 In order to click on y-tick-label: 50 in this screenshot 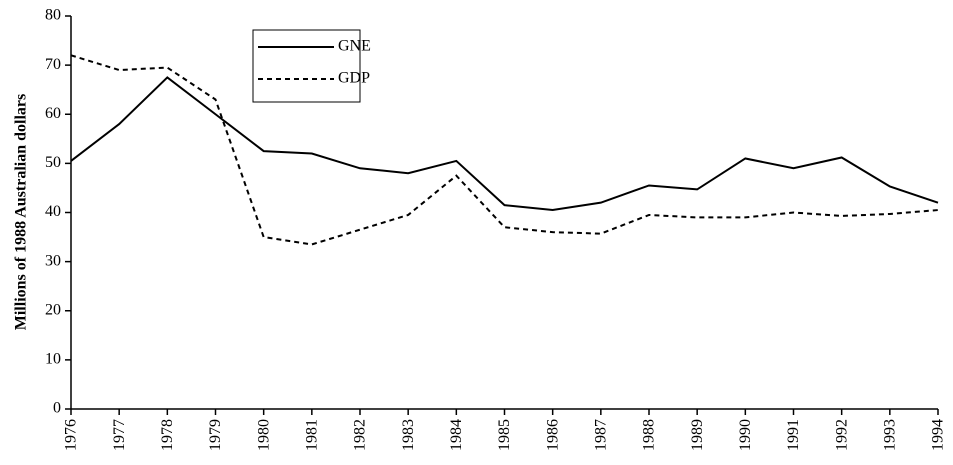, I will do `click(53, 162)`.